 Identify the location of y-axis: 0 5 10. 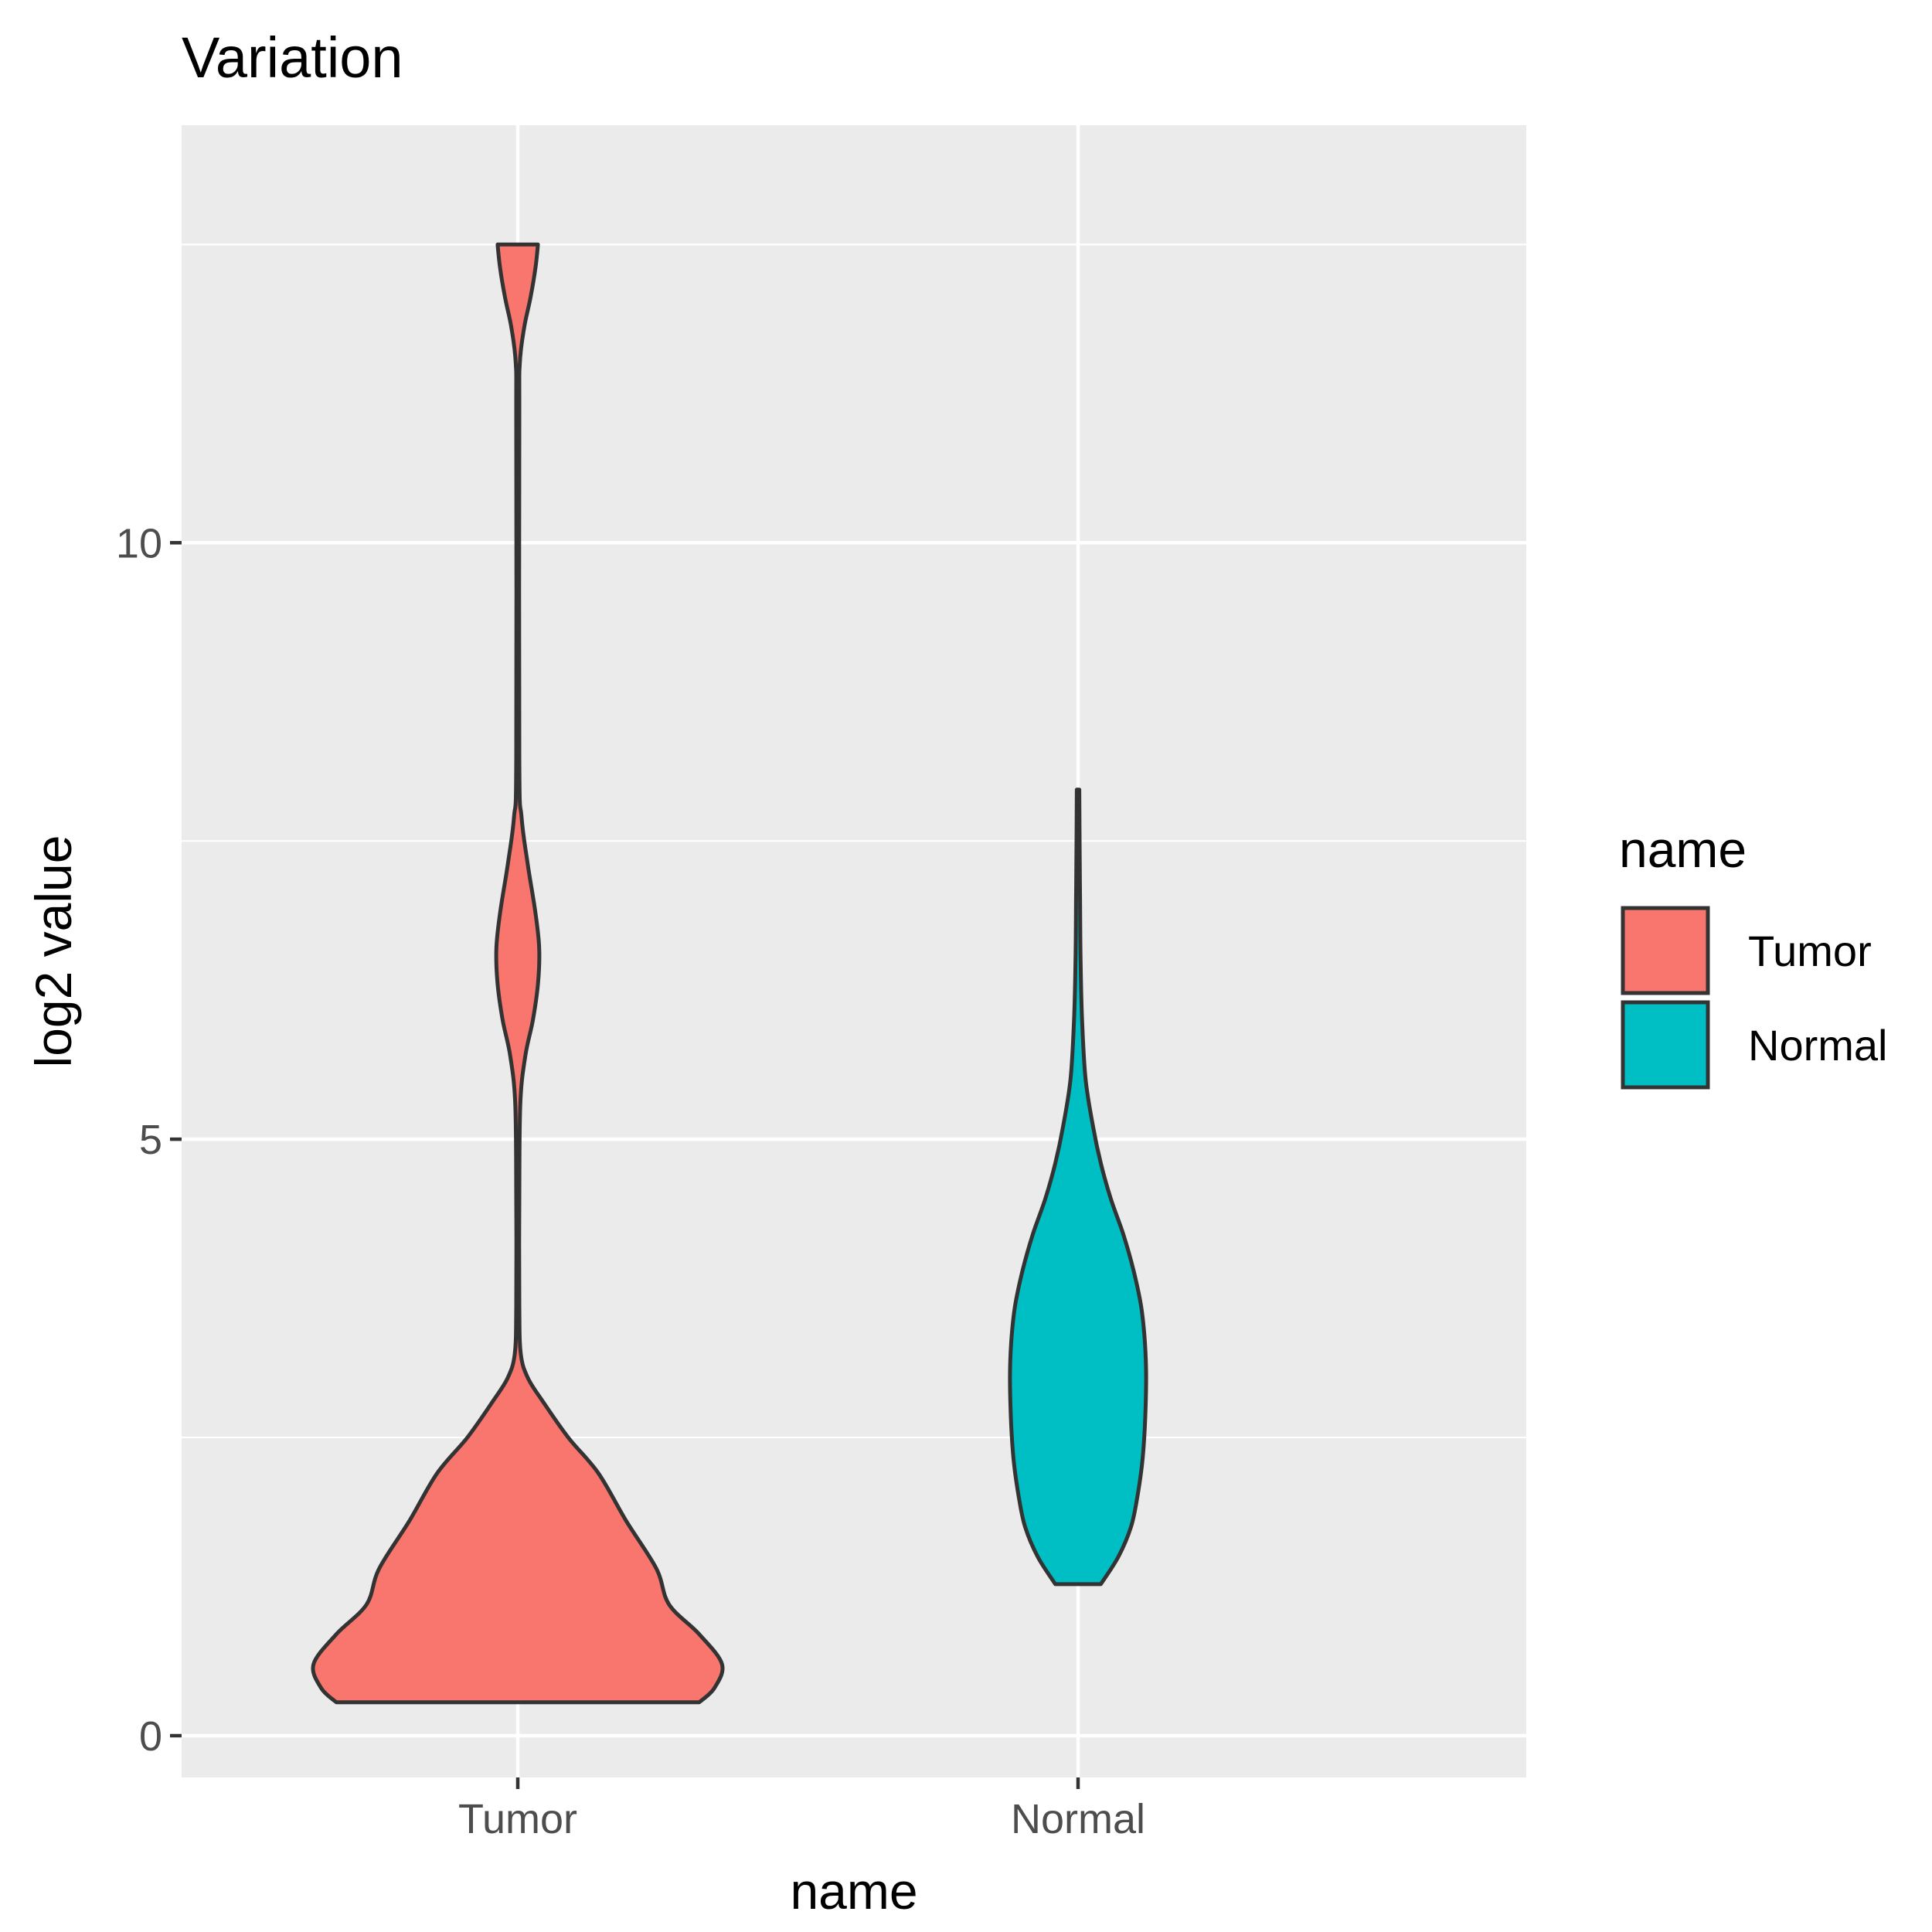
(149, 1140).